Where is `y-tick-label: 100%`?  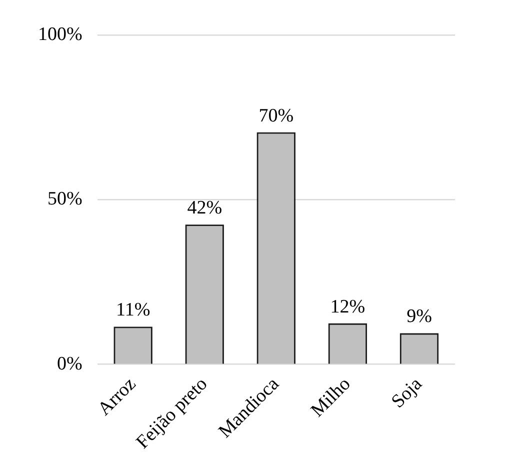
y-tick-label: 100% is located at coordinates (60, 34).